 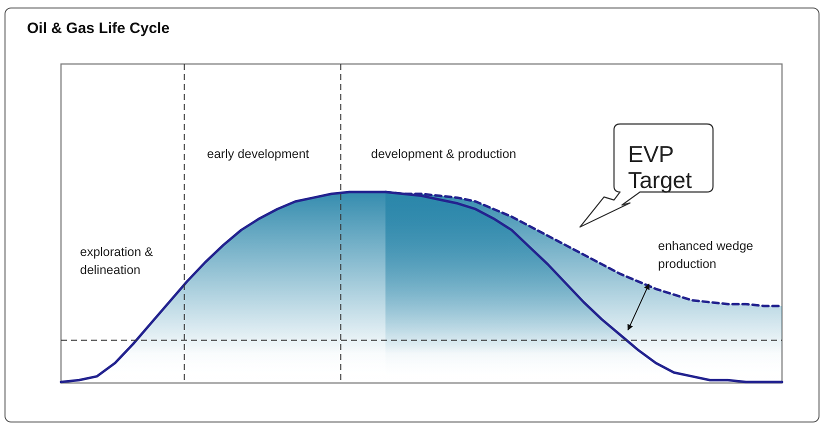 I want to click on annotation: exploration & delineation, so click(x=117, y=261).